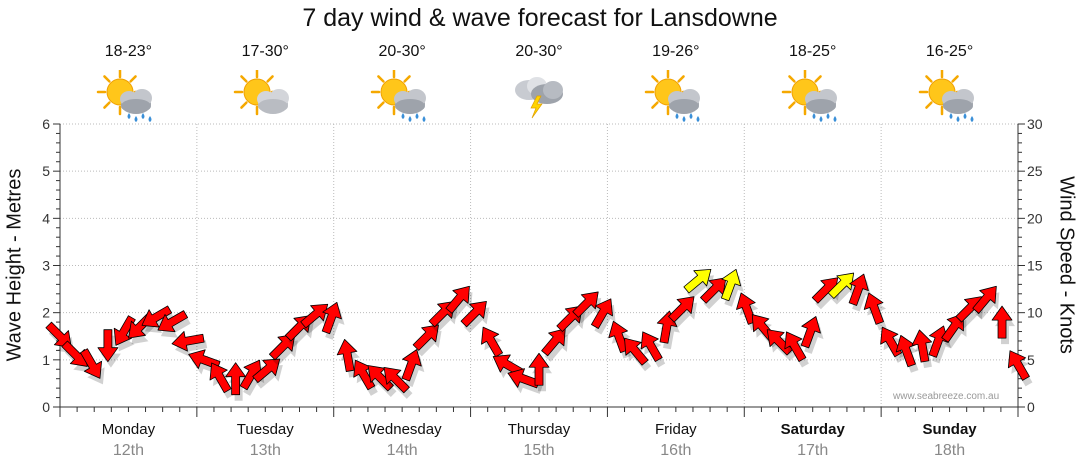  I want to click on storm-cloud-icon, so click(539, 97).